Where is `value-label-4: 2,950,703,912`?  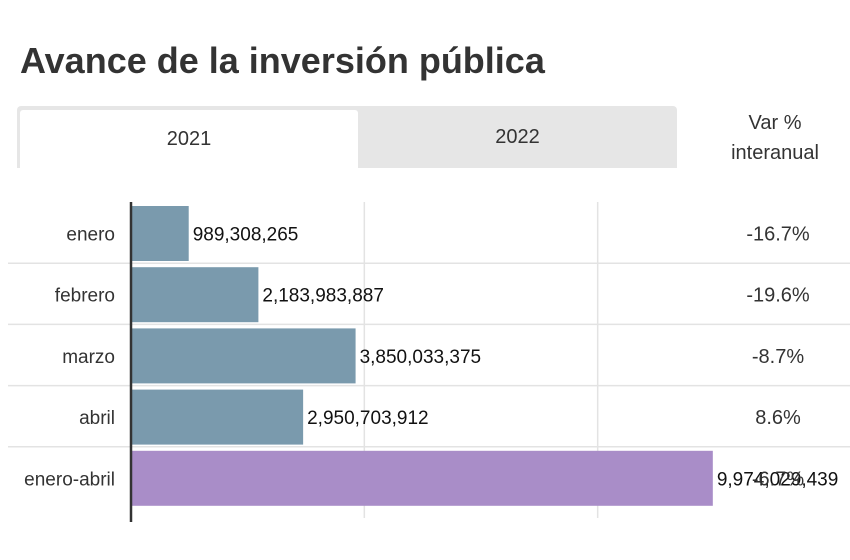
value-label-4: 2,950,703,912 is located at coordinates (368, 418).